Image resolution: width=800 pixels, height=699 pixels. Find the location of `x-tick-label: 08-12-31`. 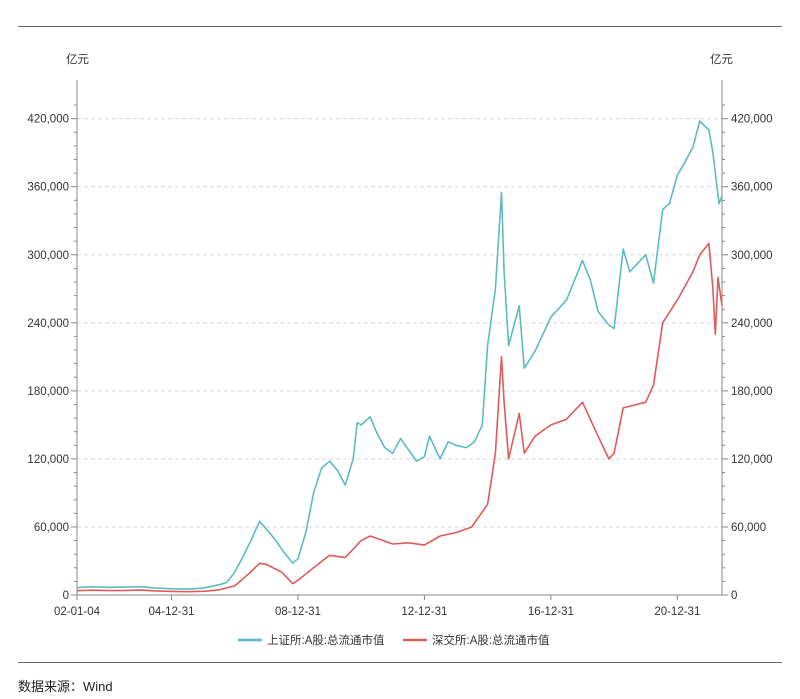

x-tick-label: 08-12-31 is located at coordinates (298, 612).